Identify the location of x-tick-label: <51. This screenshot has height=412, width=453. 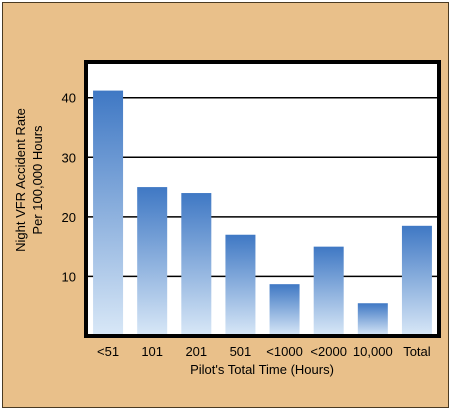
(108, 351).